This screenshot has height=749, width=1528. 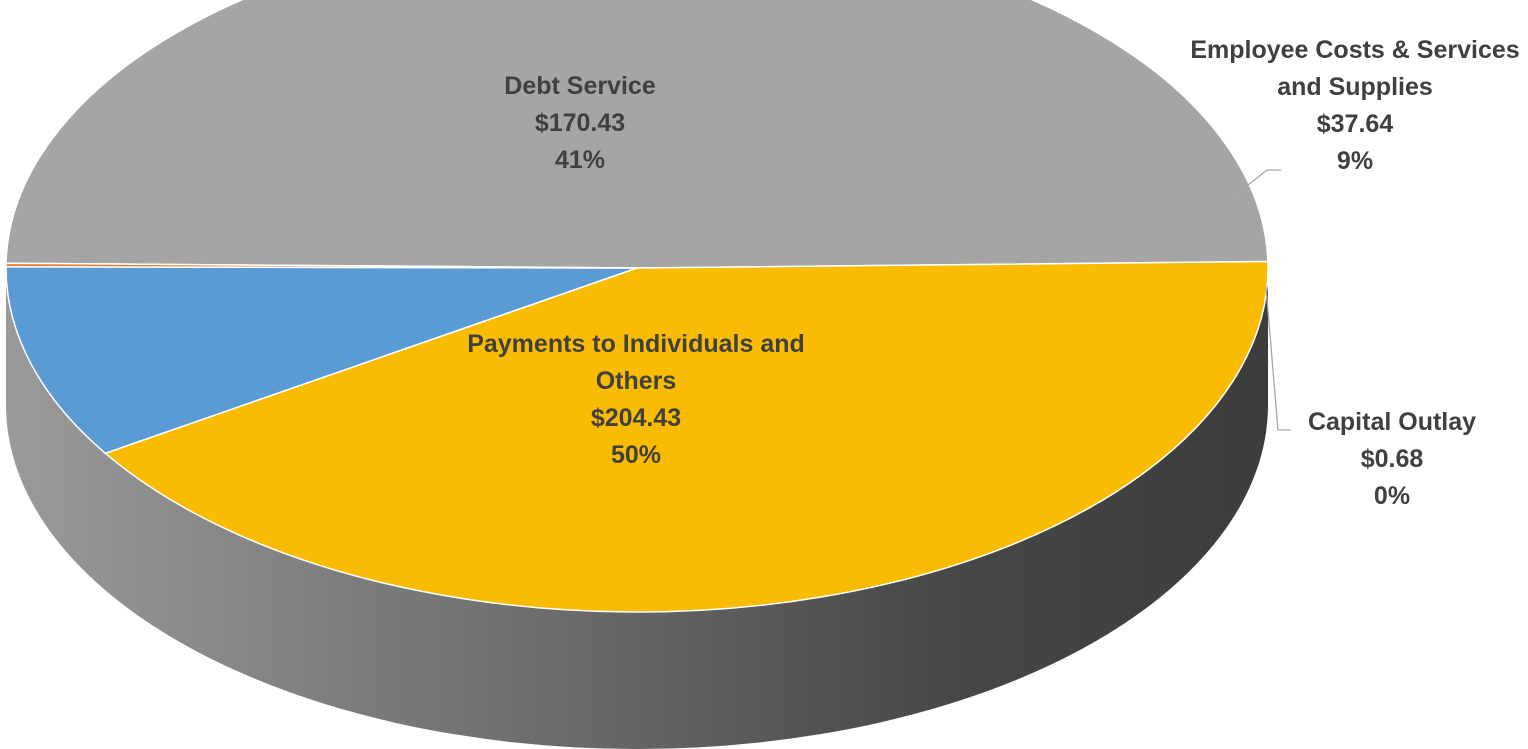 What do you see at coordinates (1278, 358) in the screenshot?
I see `leader-line-capital-outlay` at bounding box center [1278, 358].